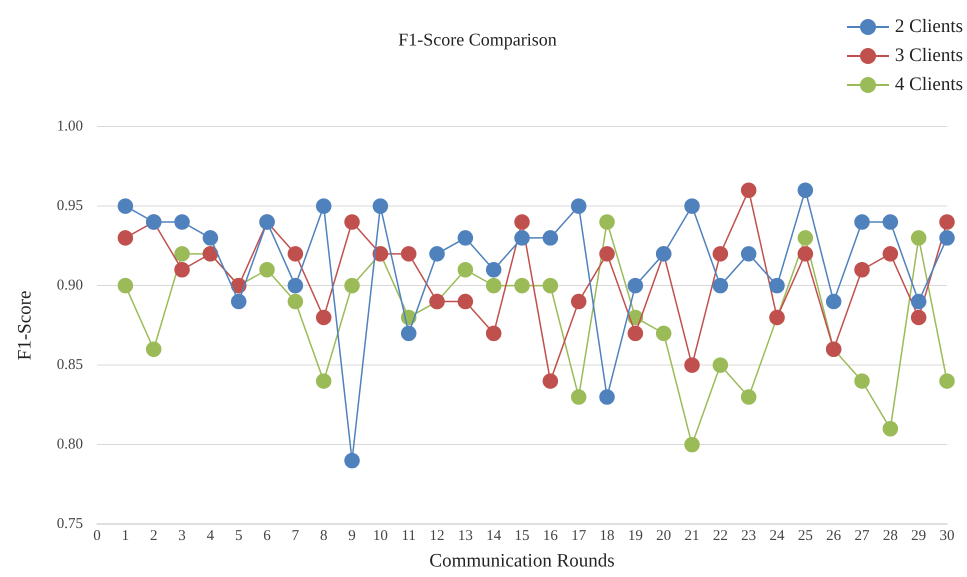  Describe the element at coordinates (477, 40) in the screenshot. I see `chart-title: F1-Score Comparison` at that location.